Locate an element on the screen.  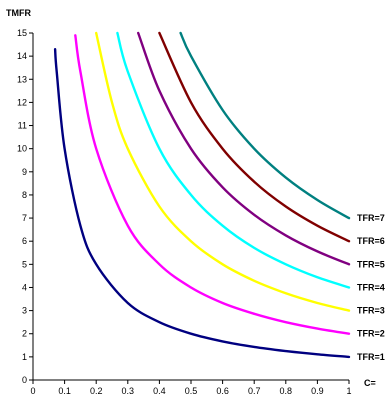
series-label-7: TFR=7 is located at coordinates (371, 218).